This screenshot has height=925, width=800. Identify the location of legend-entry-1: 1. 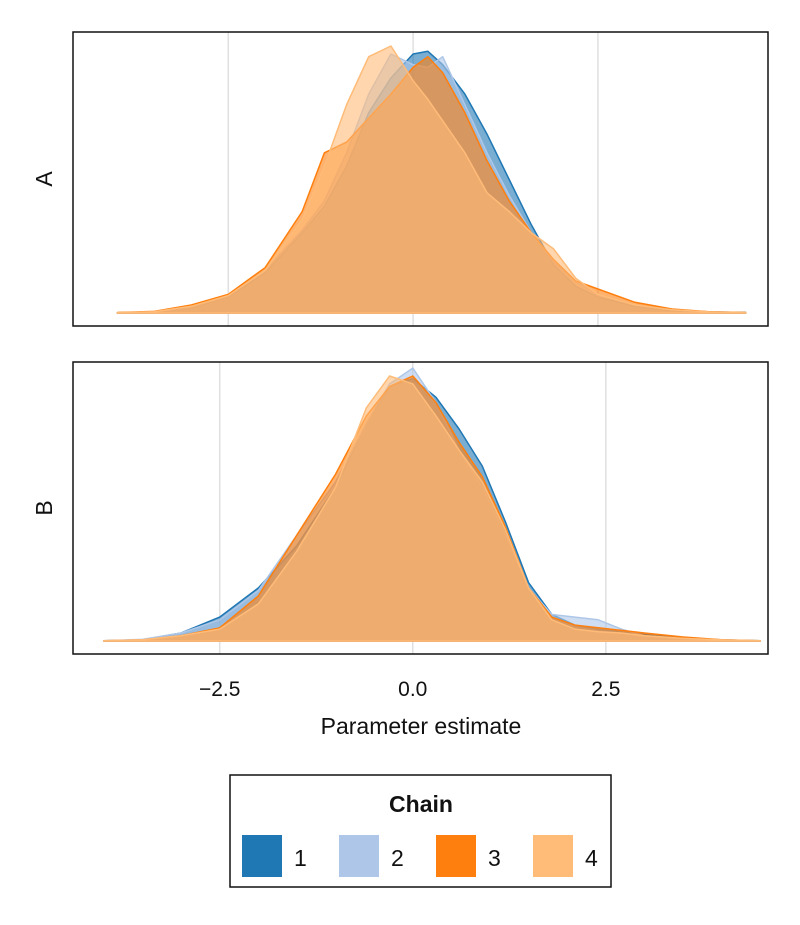
(274, 856).